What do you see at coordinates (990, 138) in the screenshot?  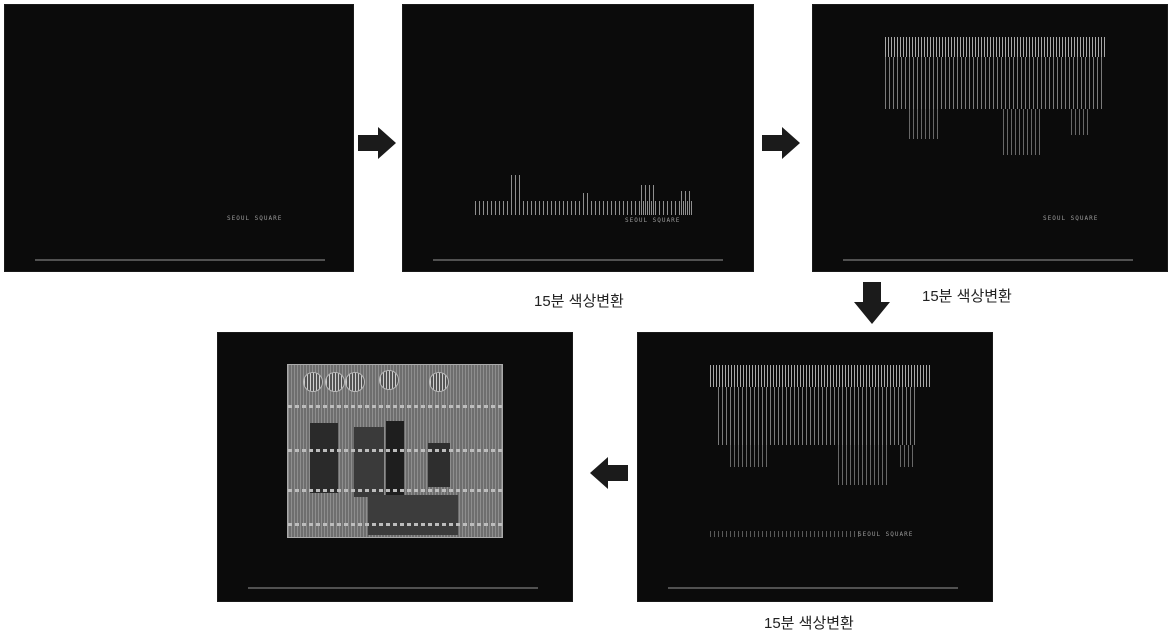 I see `screen-panel-3: SEOUL SQUARE` at bounding box center [990, 138].